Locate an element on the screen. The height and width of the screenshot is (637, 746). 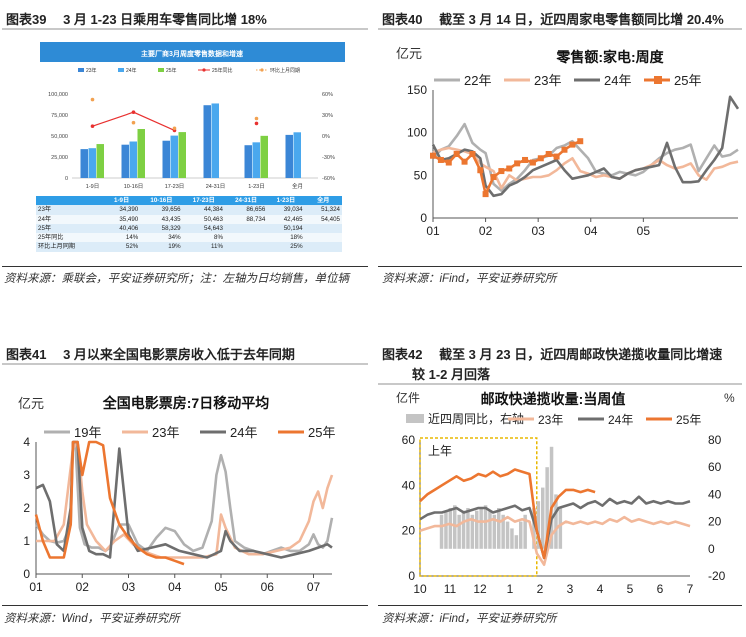
chart-legend: 23年 24年 25年 25年同比 环比上月同期 is located at coordinates (189, 70).